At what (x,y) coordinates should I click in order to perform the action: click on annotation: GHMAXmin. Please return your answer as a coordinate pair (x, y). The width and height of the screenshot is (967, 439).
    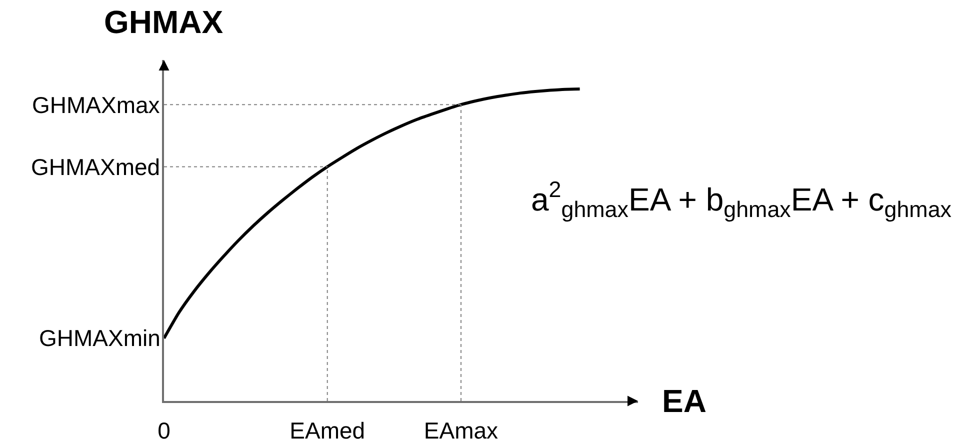
    Looking at the image, I should click on (99, 338).